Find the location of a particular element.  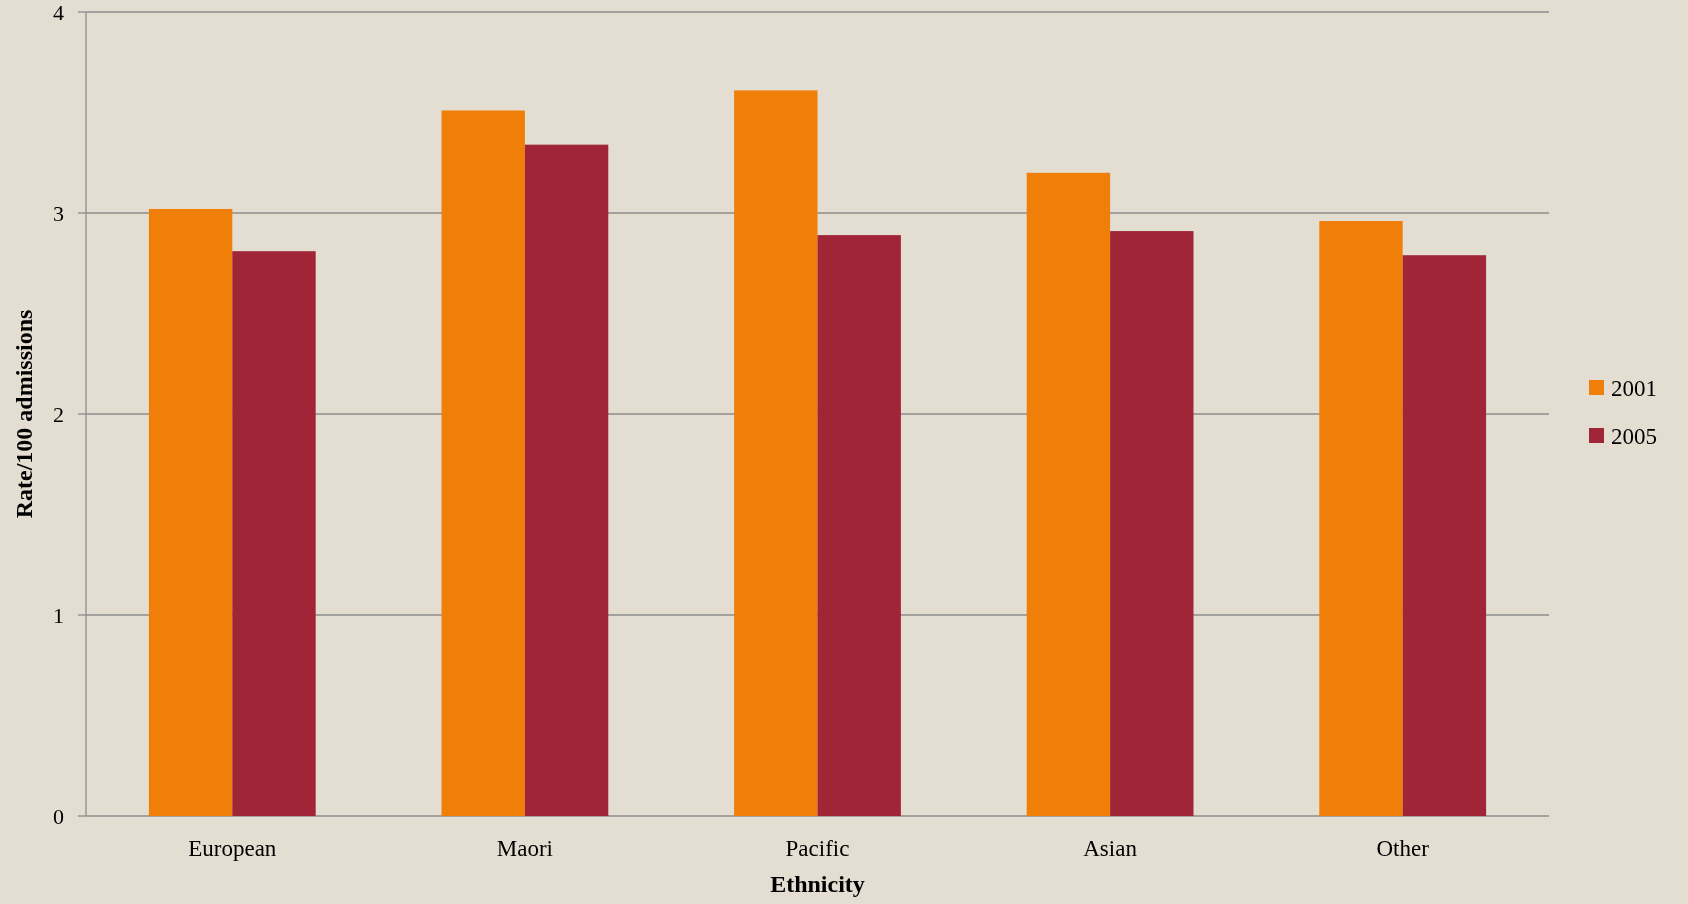

x-tick-label: Maori is located at coordinates (525, 848).